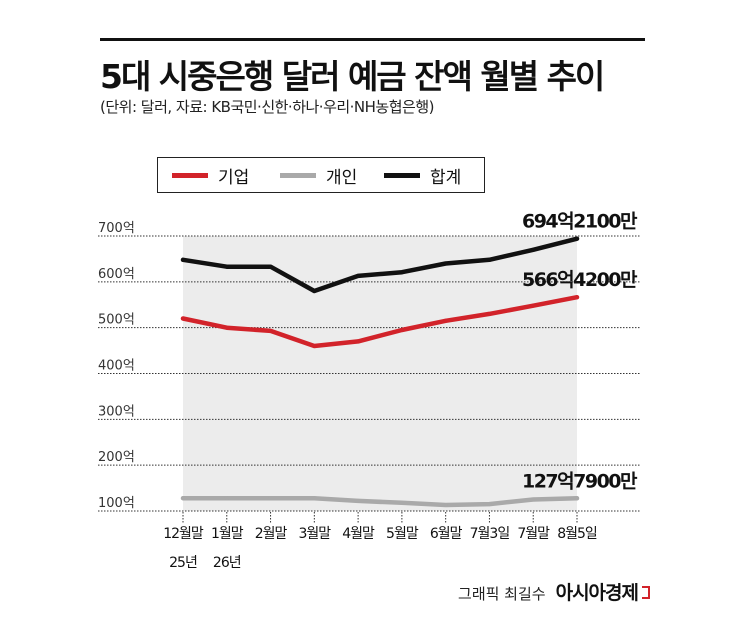 The image size is (745, 636). I want to click on end-value-label: 127억7900만, so click(580, 481).